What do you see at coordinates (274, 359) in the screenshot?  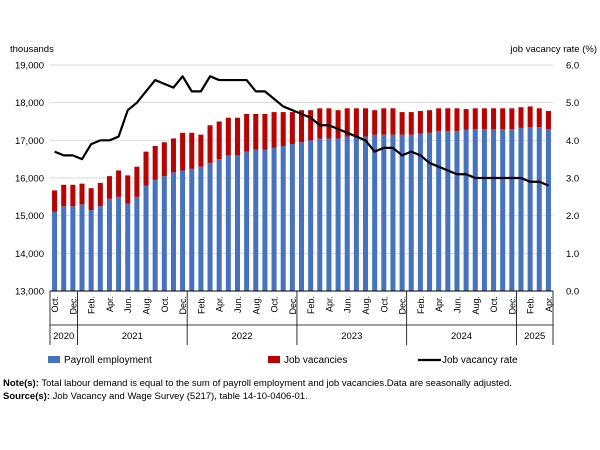 I see `legend-swatch-vacancies` at bounding box center [274, 359].